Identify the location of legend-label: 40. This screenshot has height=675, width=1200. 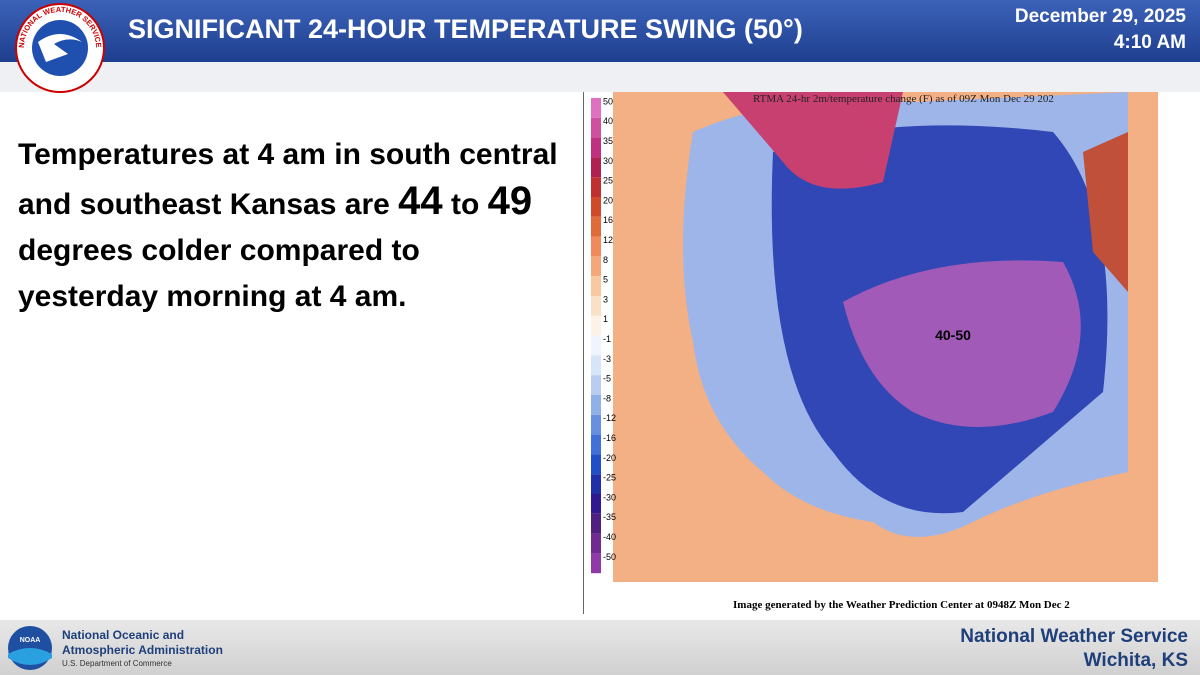
(608, 121).